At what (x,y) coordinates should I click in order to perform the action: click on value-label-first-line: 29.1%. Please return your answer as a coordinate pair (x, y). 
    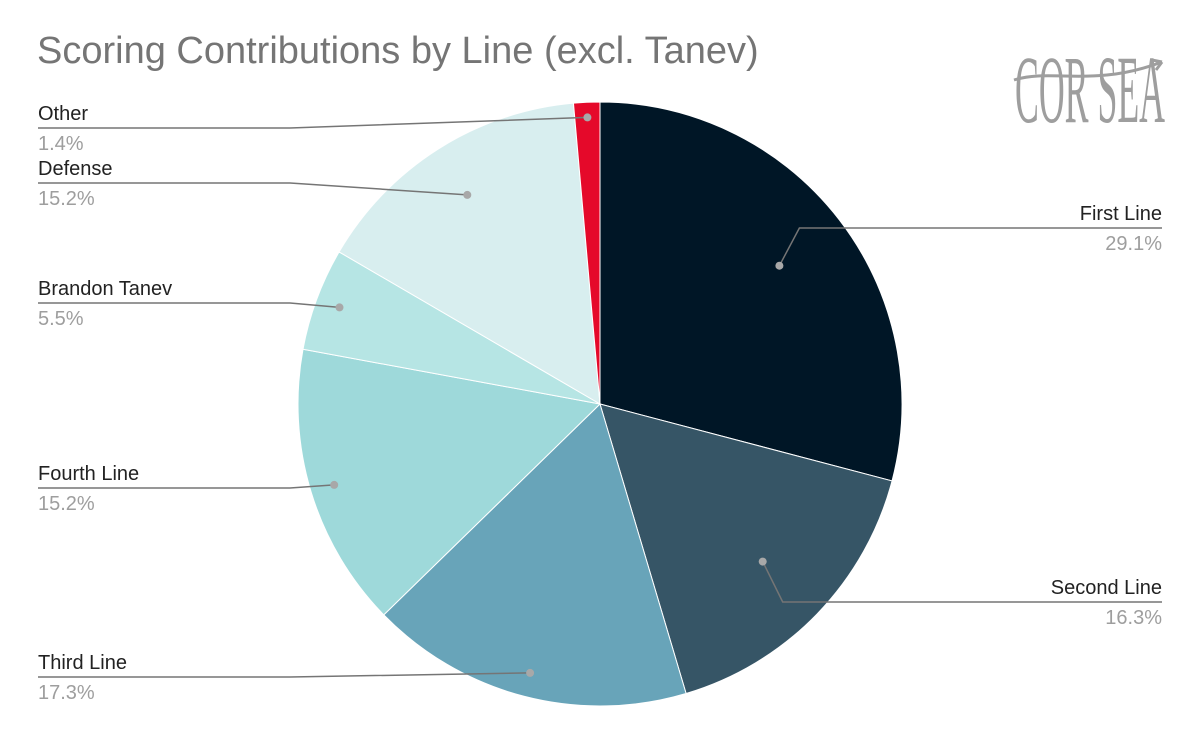
    Looking at the image, I should click on (1133, 244).